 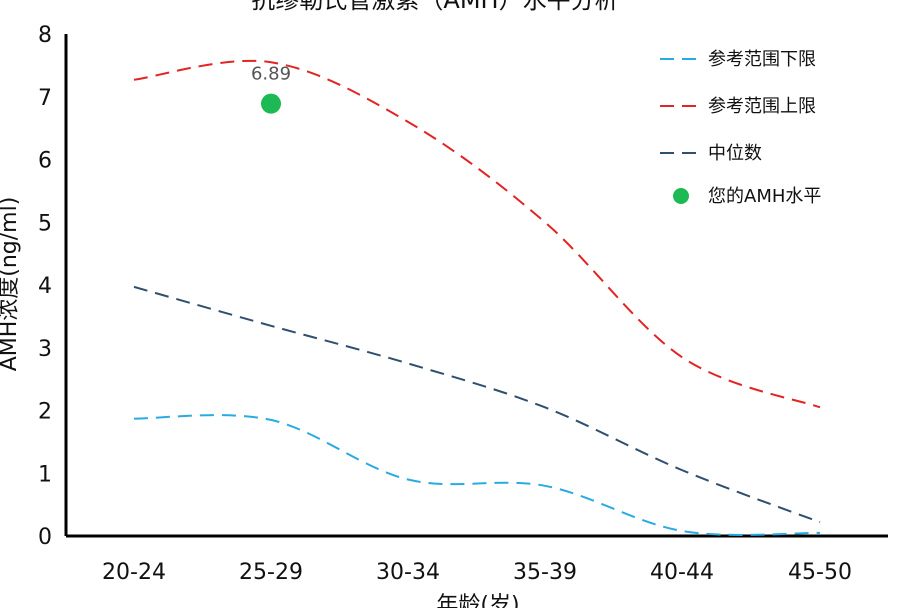 I want to click on legend-swatch, so click(x=681, y=196).